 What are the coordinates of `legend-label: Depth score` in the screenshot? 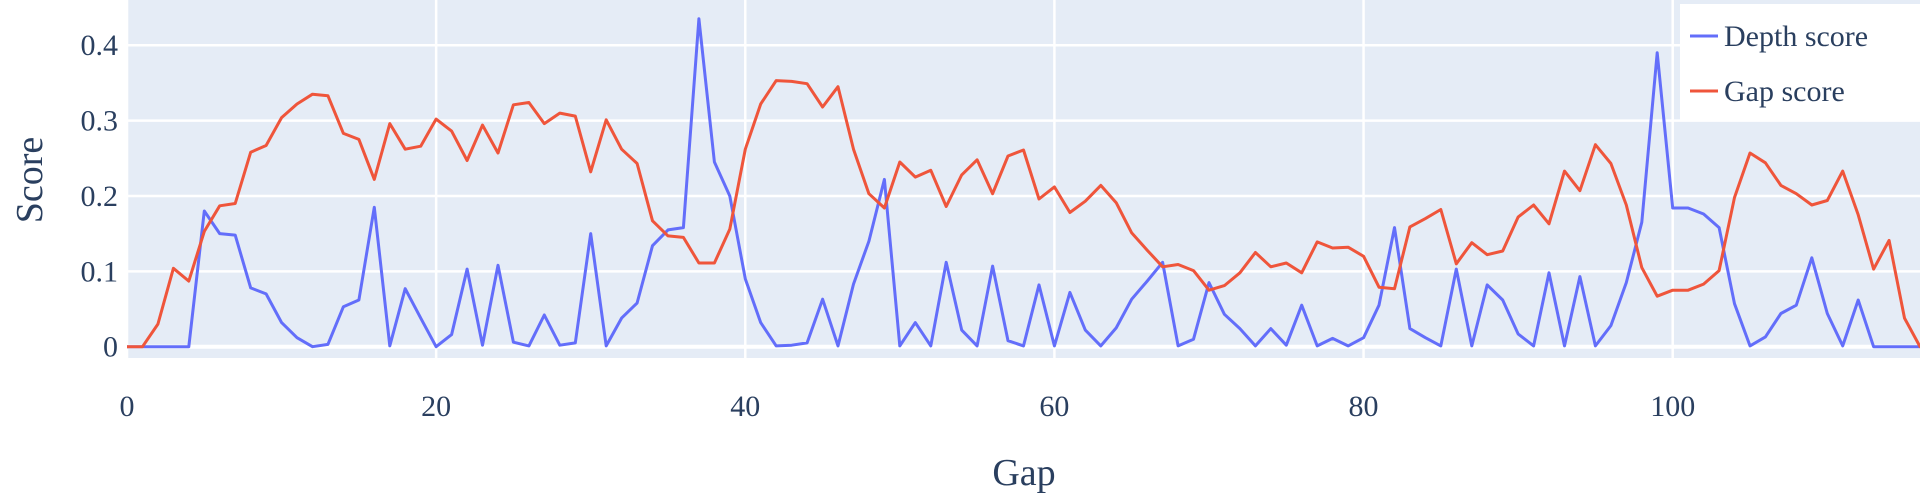 It's located at (1796, 36).